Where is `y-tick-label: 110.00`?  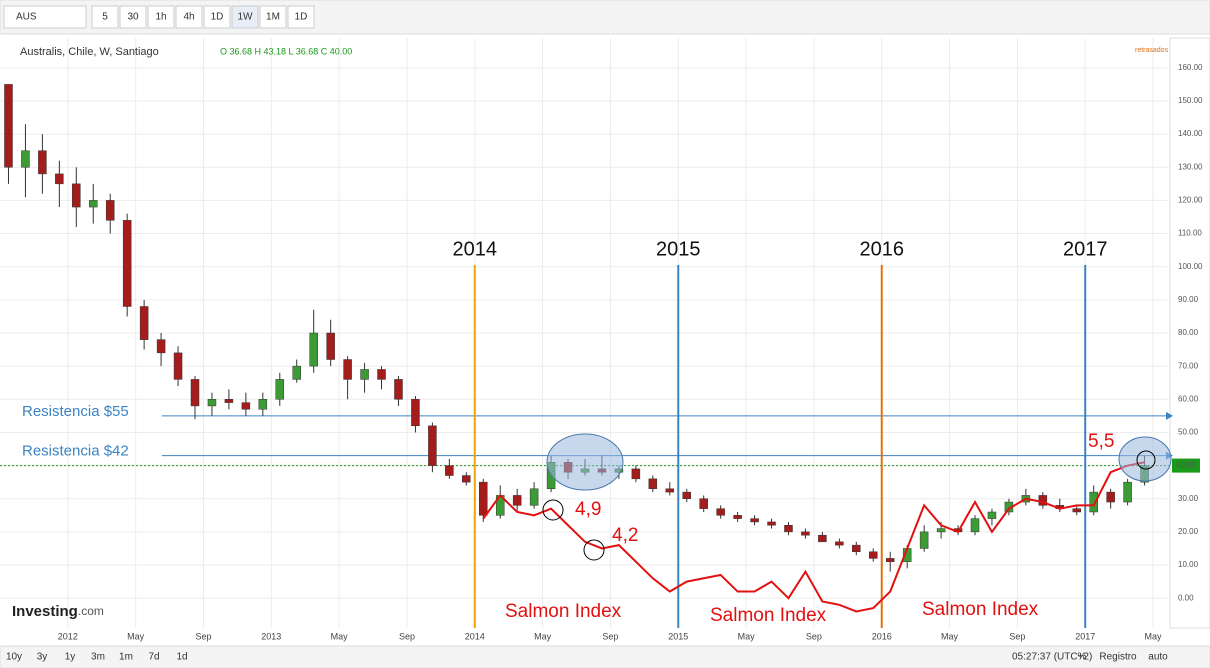 y-tick-label: 110.00 is located at coordinates (1190, 233).